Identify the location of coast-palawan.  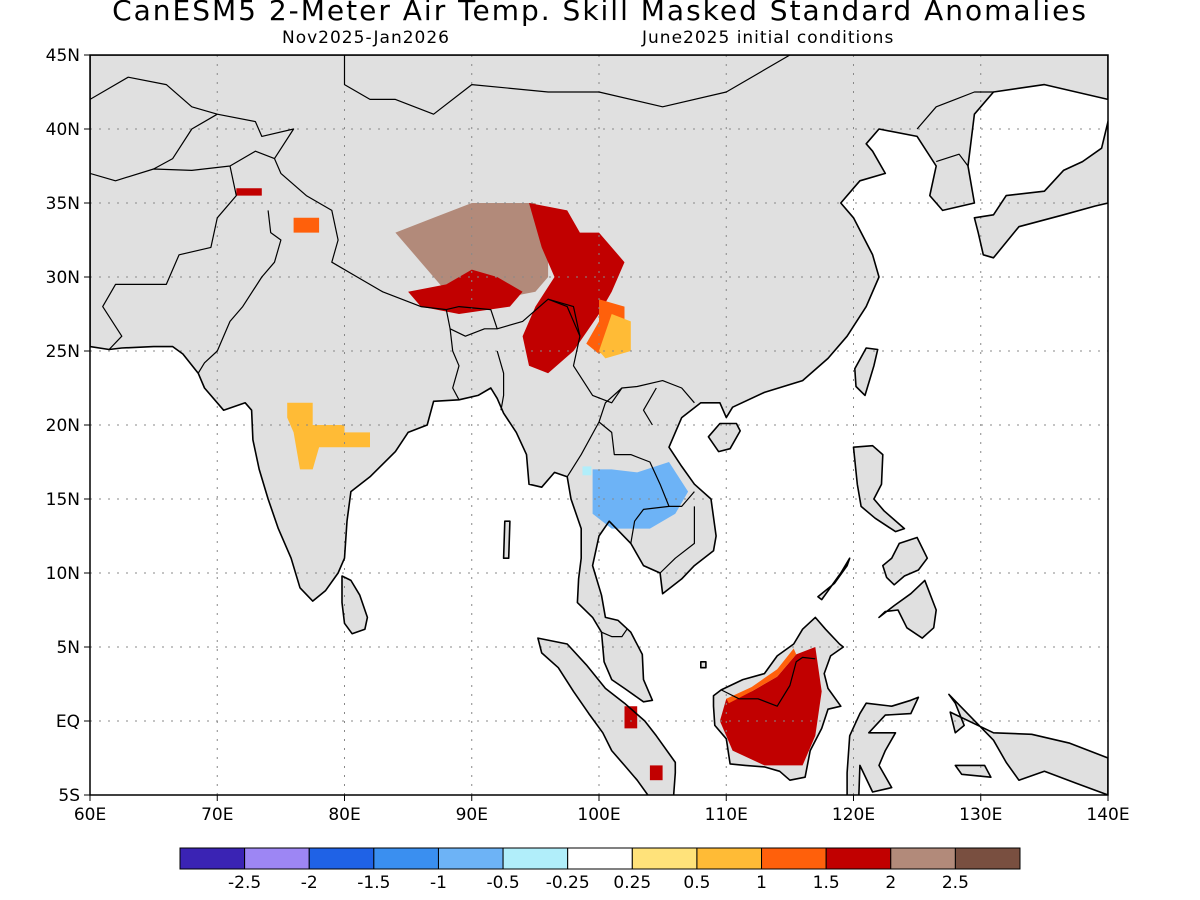
(834, 579).